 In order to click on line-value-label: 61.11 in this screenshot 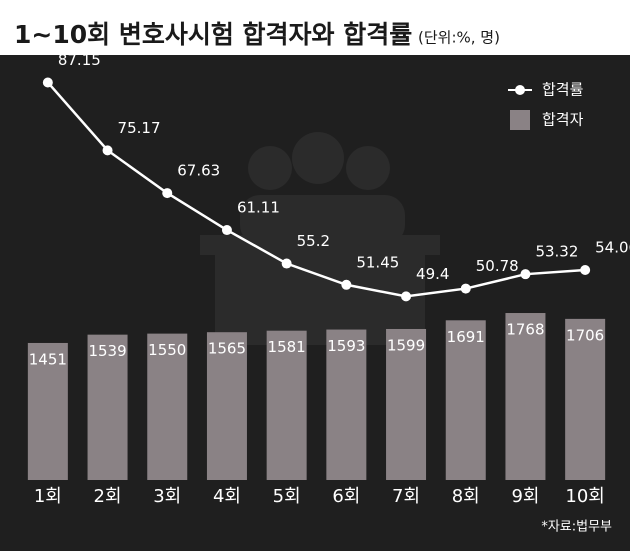, I will do `click(258, 208)`.